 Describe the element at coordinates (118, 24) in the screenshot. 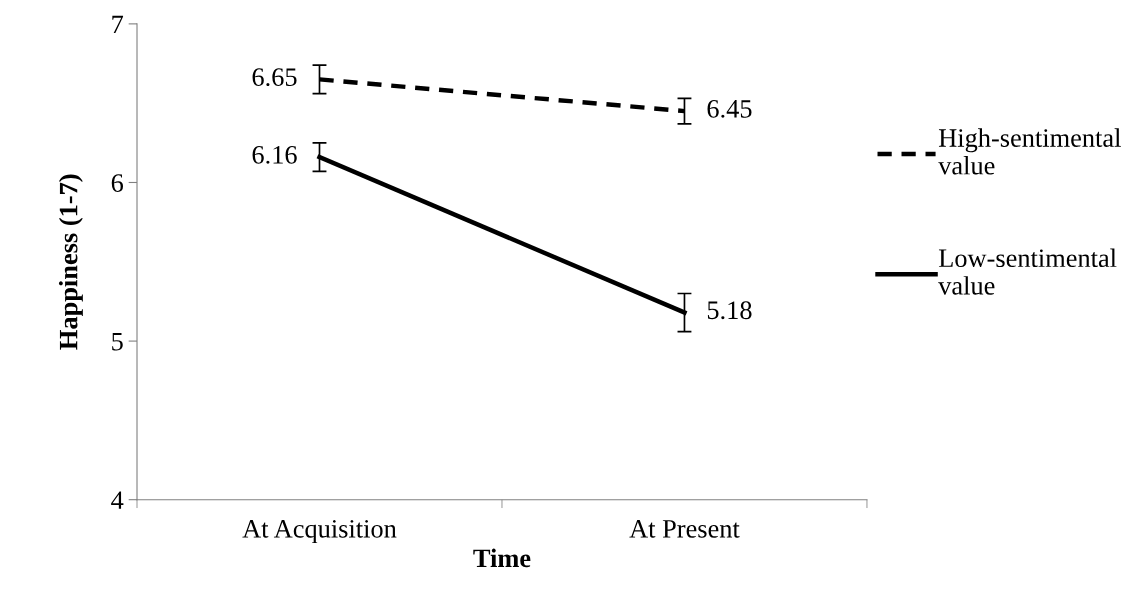

I see `y-tick-label: 7` at that location.